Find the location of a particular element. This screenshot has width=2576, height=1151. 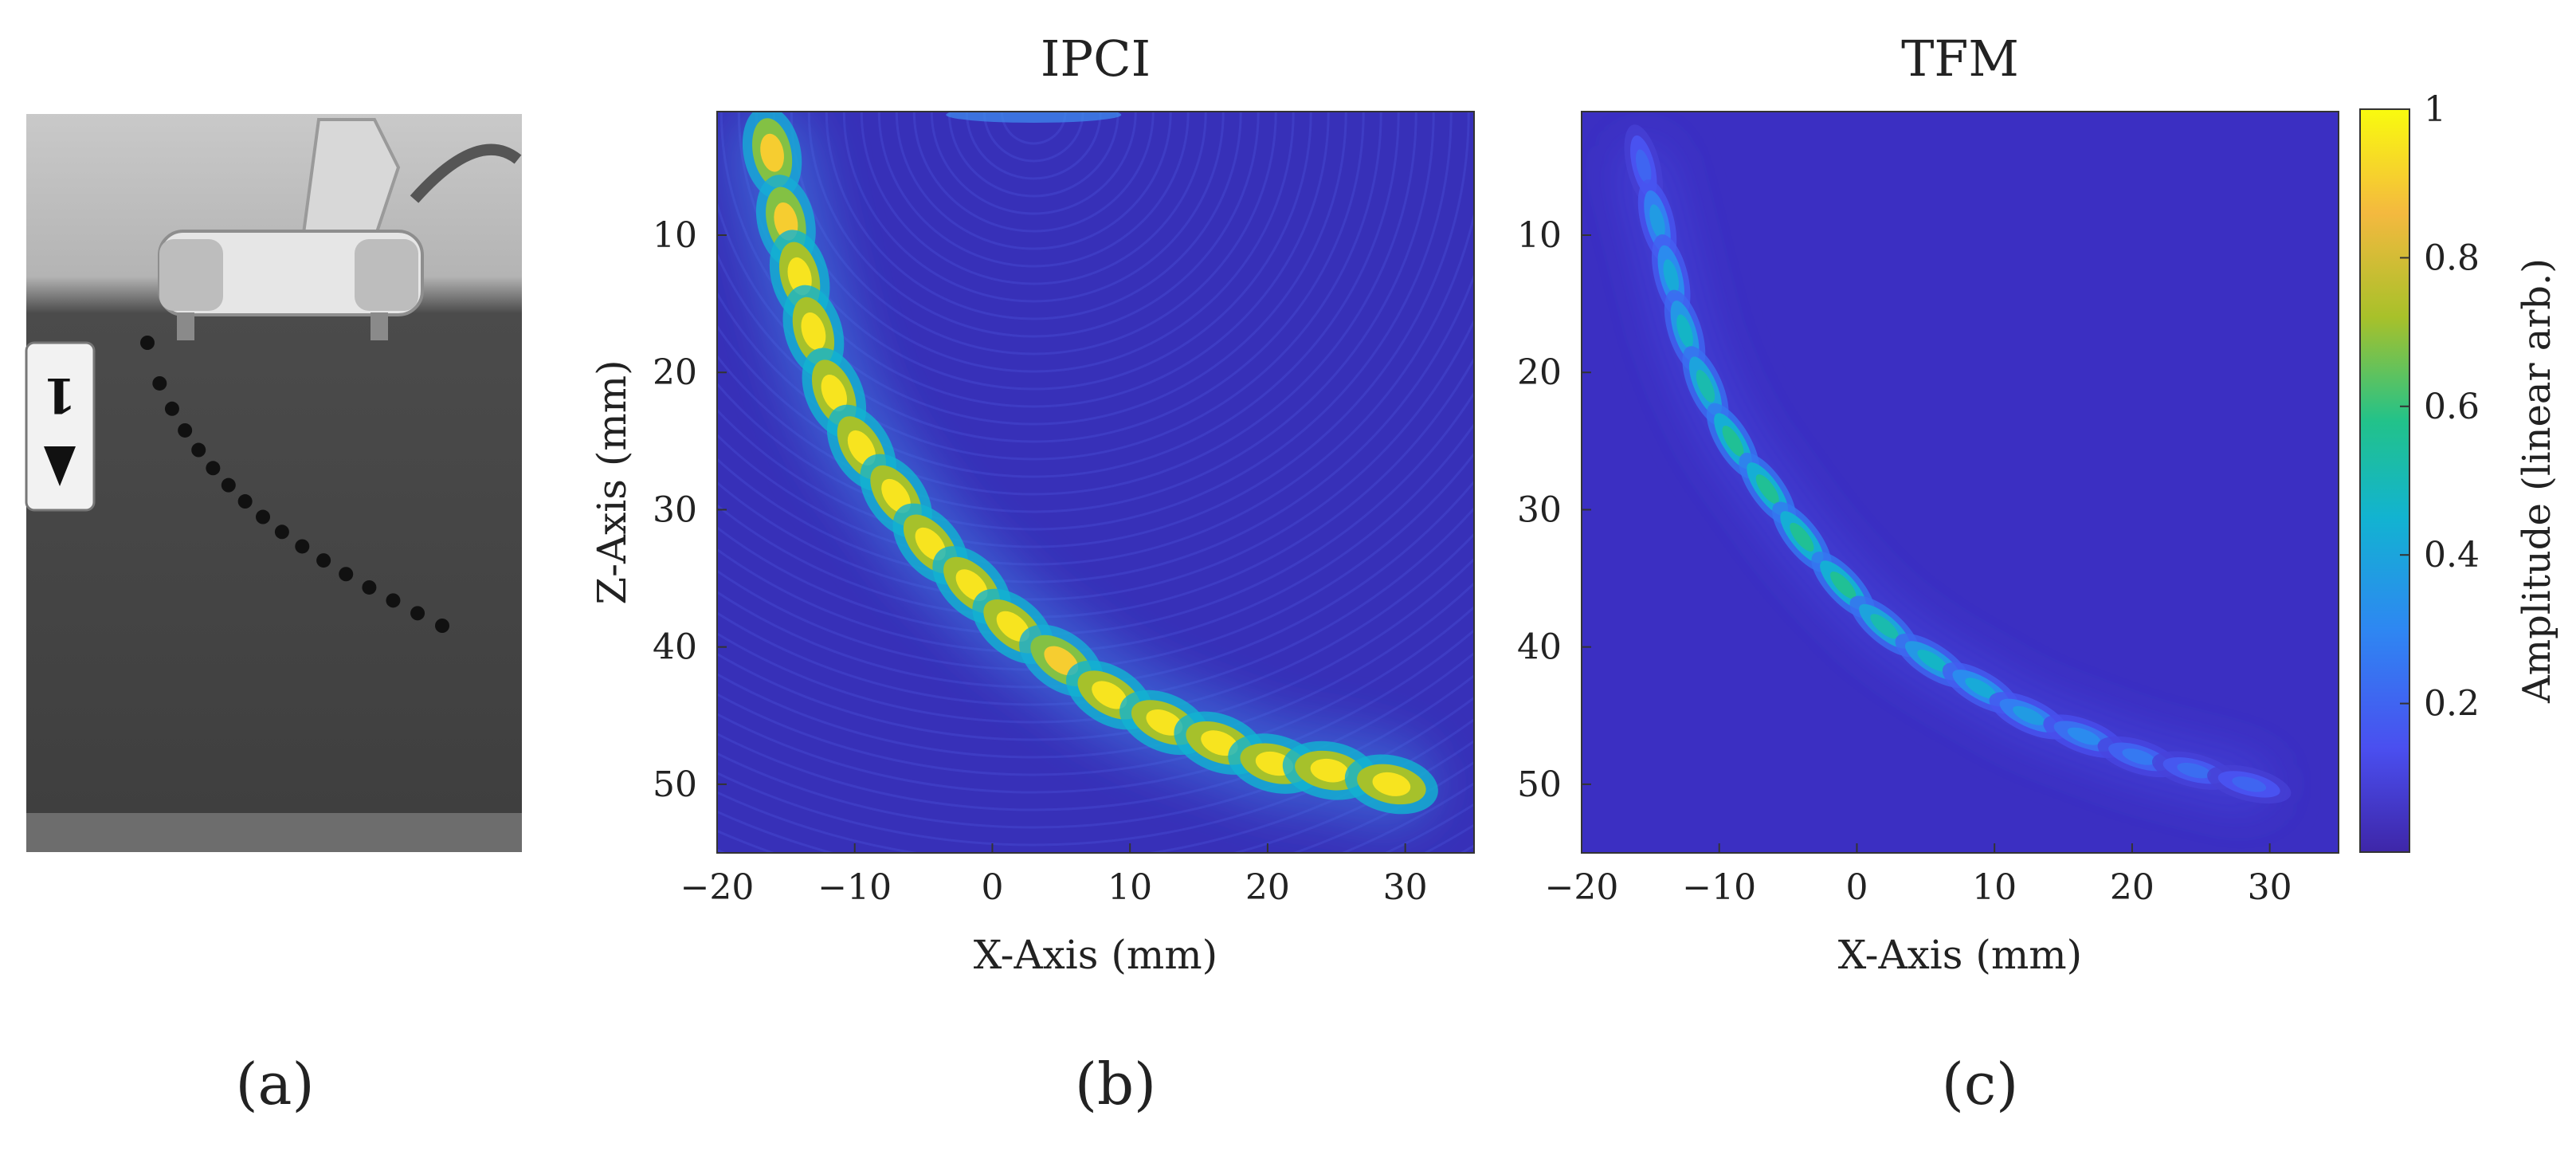

photo-panel: 1 is located at coordinates (273, 483).